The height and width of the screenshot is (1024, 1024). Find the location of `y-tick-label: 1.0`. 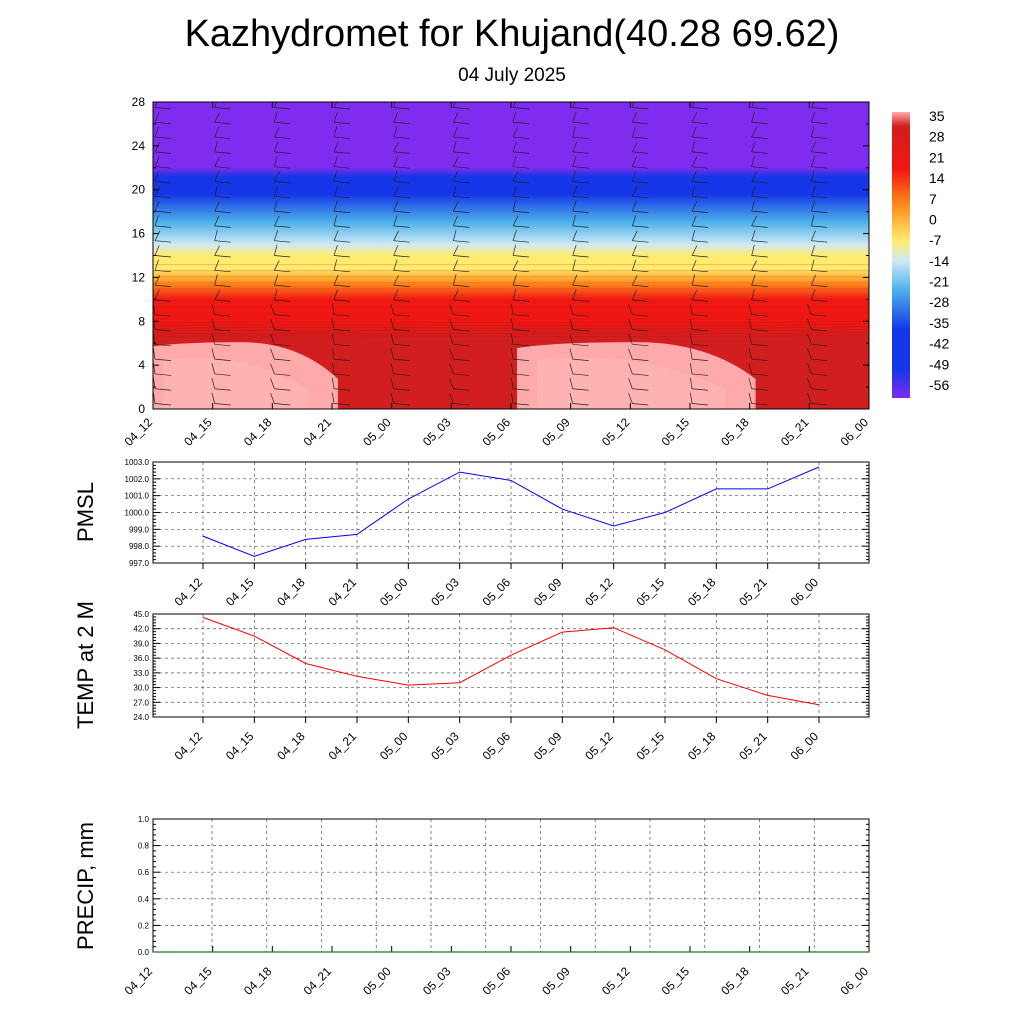

y-tick-label: 1.0 is located at coordinates (144, 819).